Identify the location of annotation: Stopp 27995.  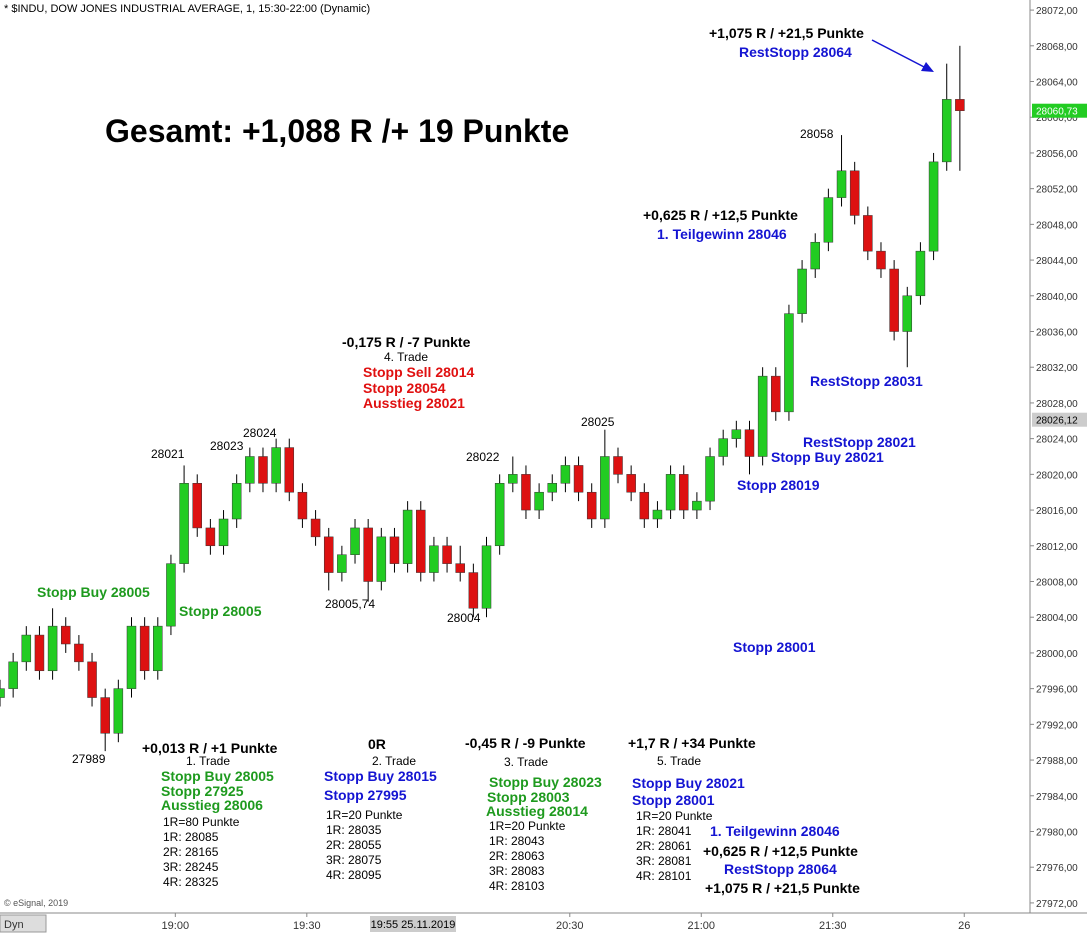
(365, 795).